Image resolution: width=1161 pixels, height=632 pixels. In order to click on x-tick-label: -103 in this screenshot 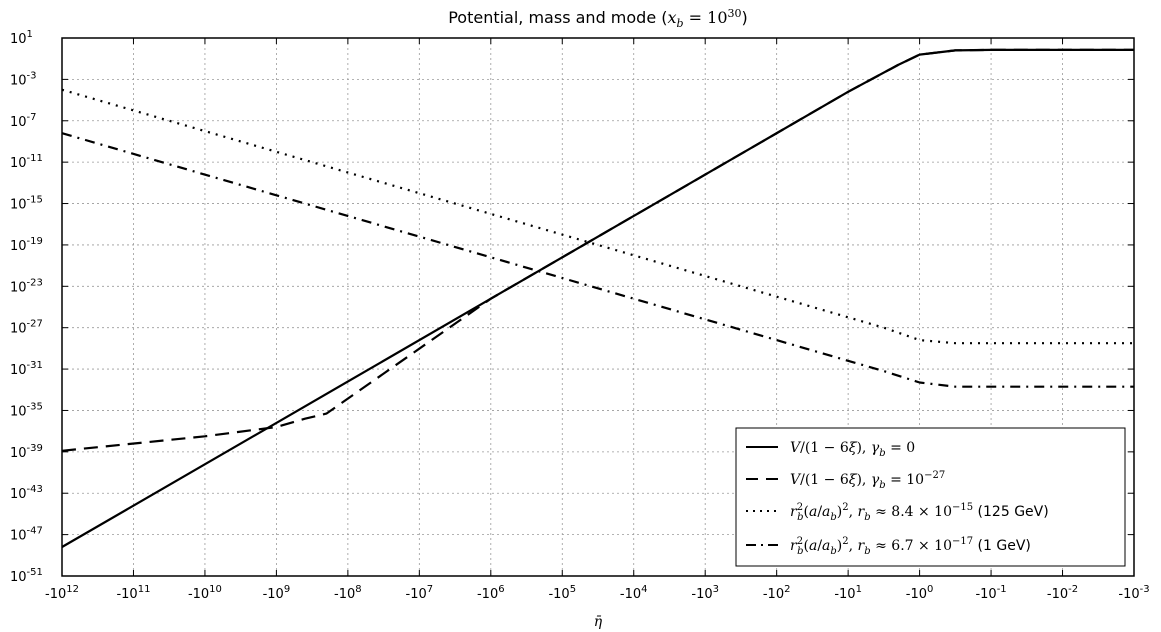, I will do `click(705, 593)`.